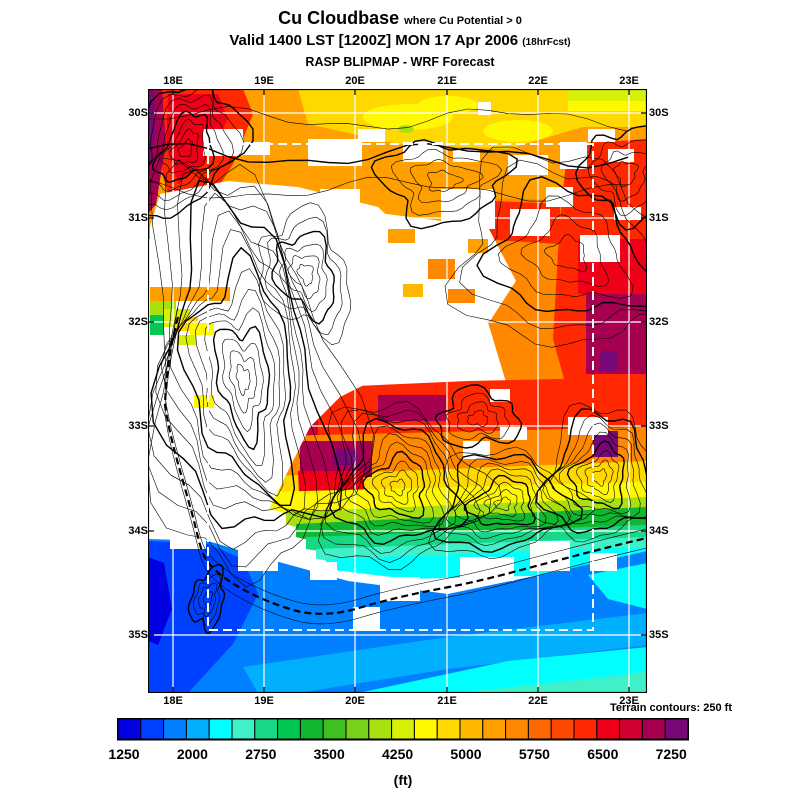  I want to click on lat-label-right: 32S, so click(659, 322).